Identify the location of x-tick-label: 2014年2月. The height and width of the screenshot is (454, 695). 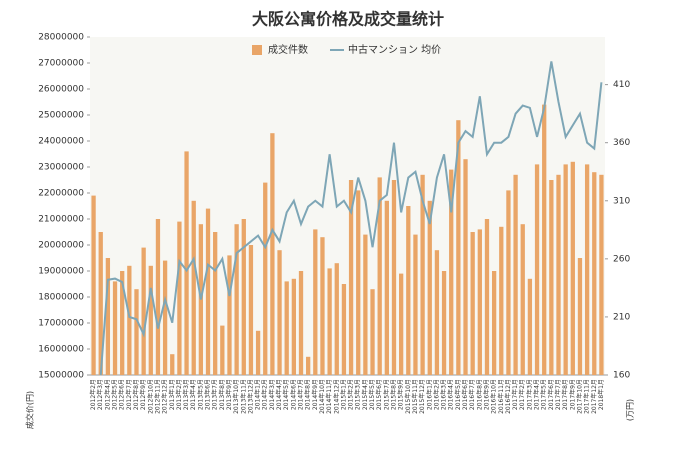
(265, 394).